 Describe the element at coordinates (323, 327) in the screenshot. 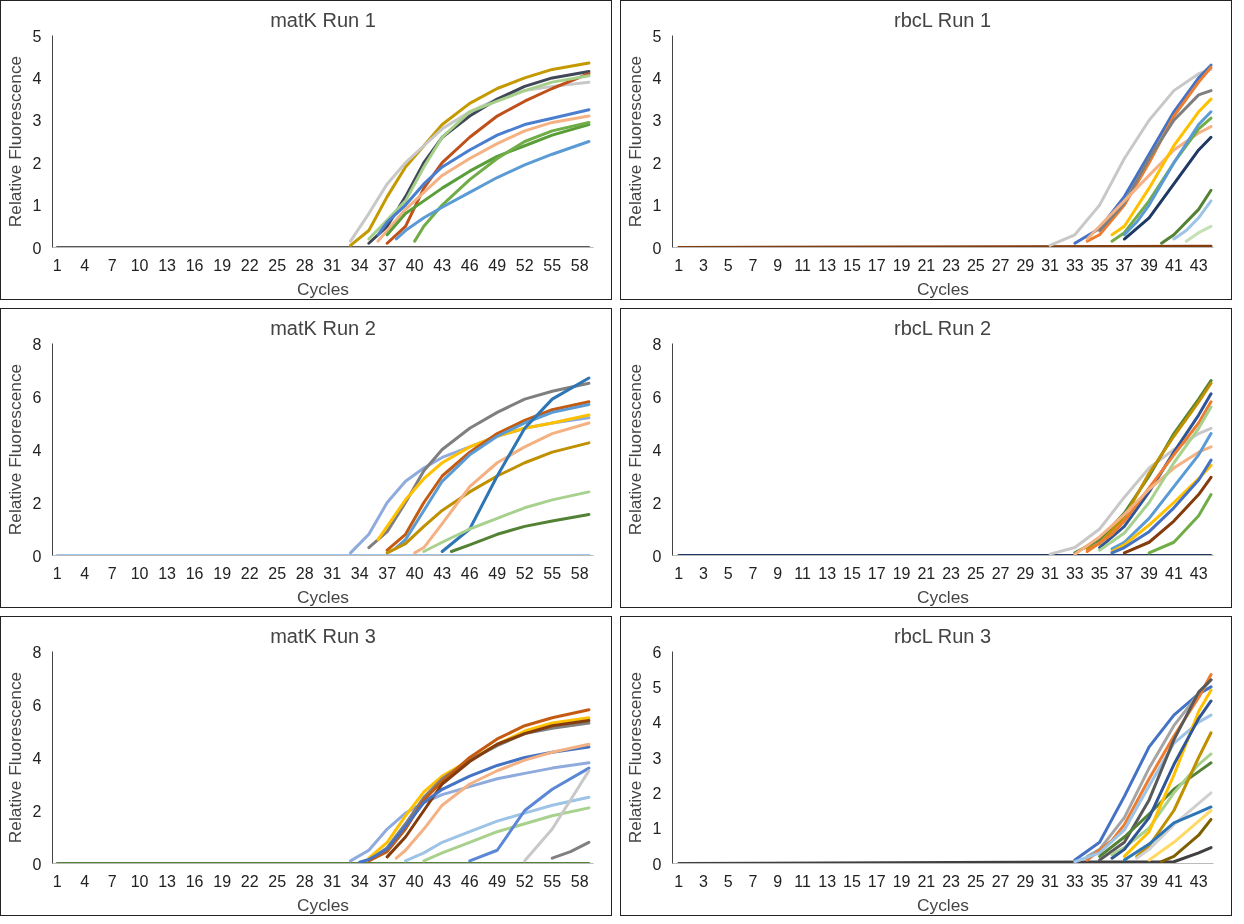

I see `chart-title: matK Run 2` at that location.